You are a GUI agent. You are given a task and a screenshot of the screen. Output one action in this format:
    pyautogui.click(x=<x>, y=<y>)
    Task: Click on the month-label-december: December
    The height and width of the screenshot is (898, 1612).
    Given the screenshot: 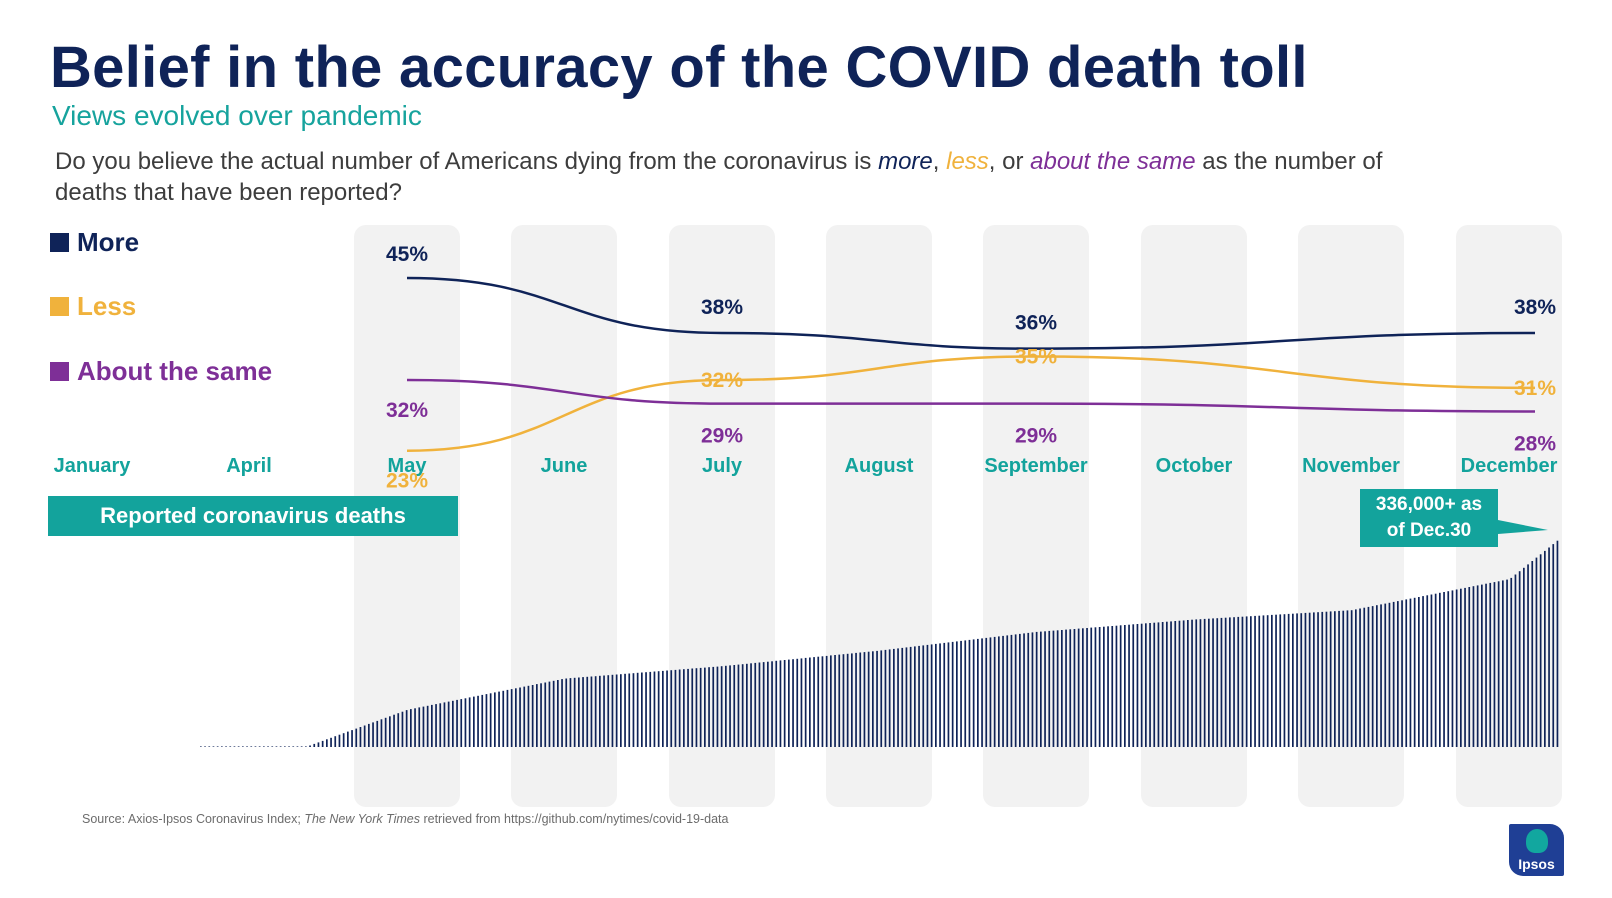 What is the action you would take?
    pyautogui.click(x=1509, y=466)
    